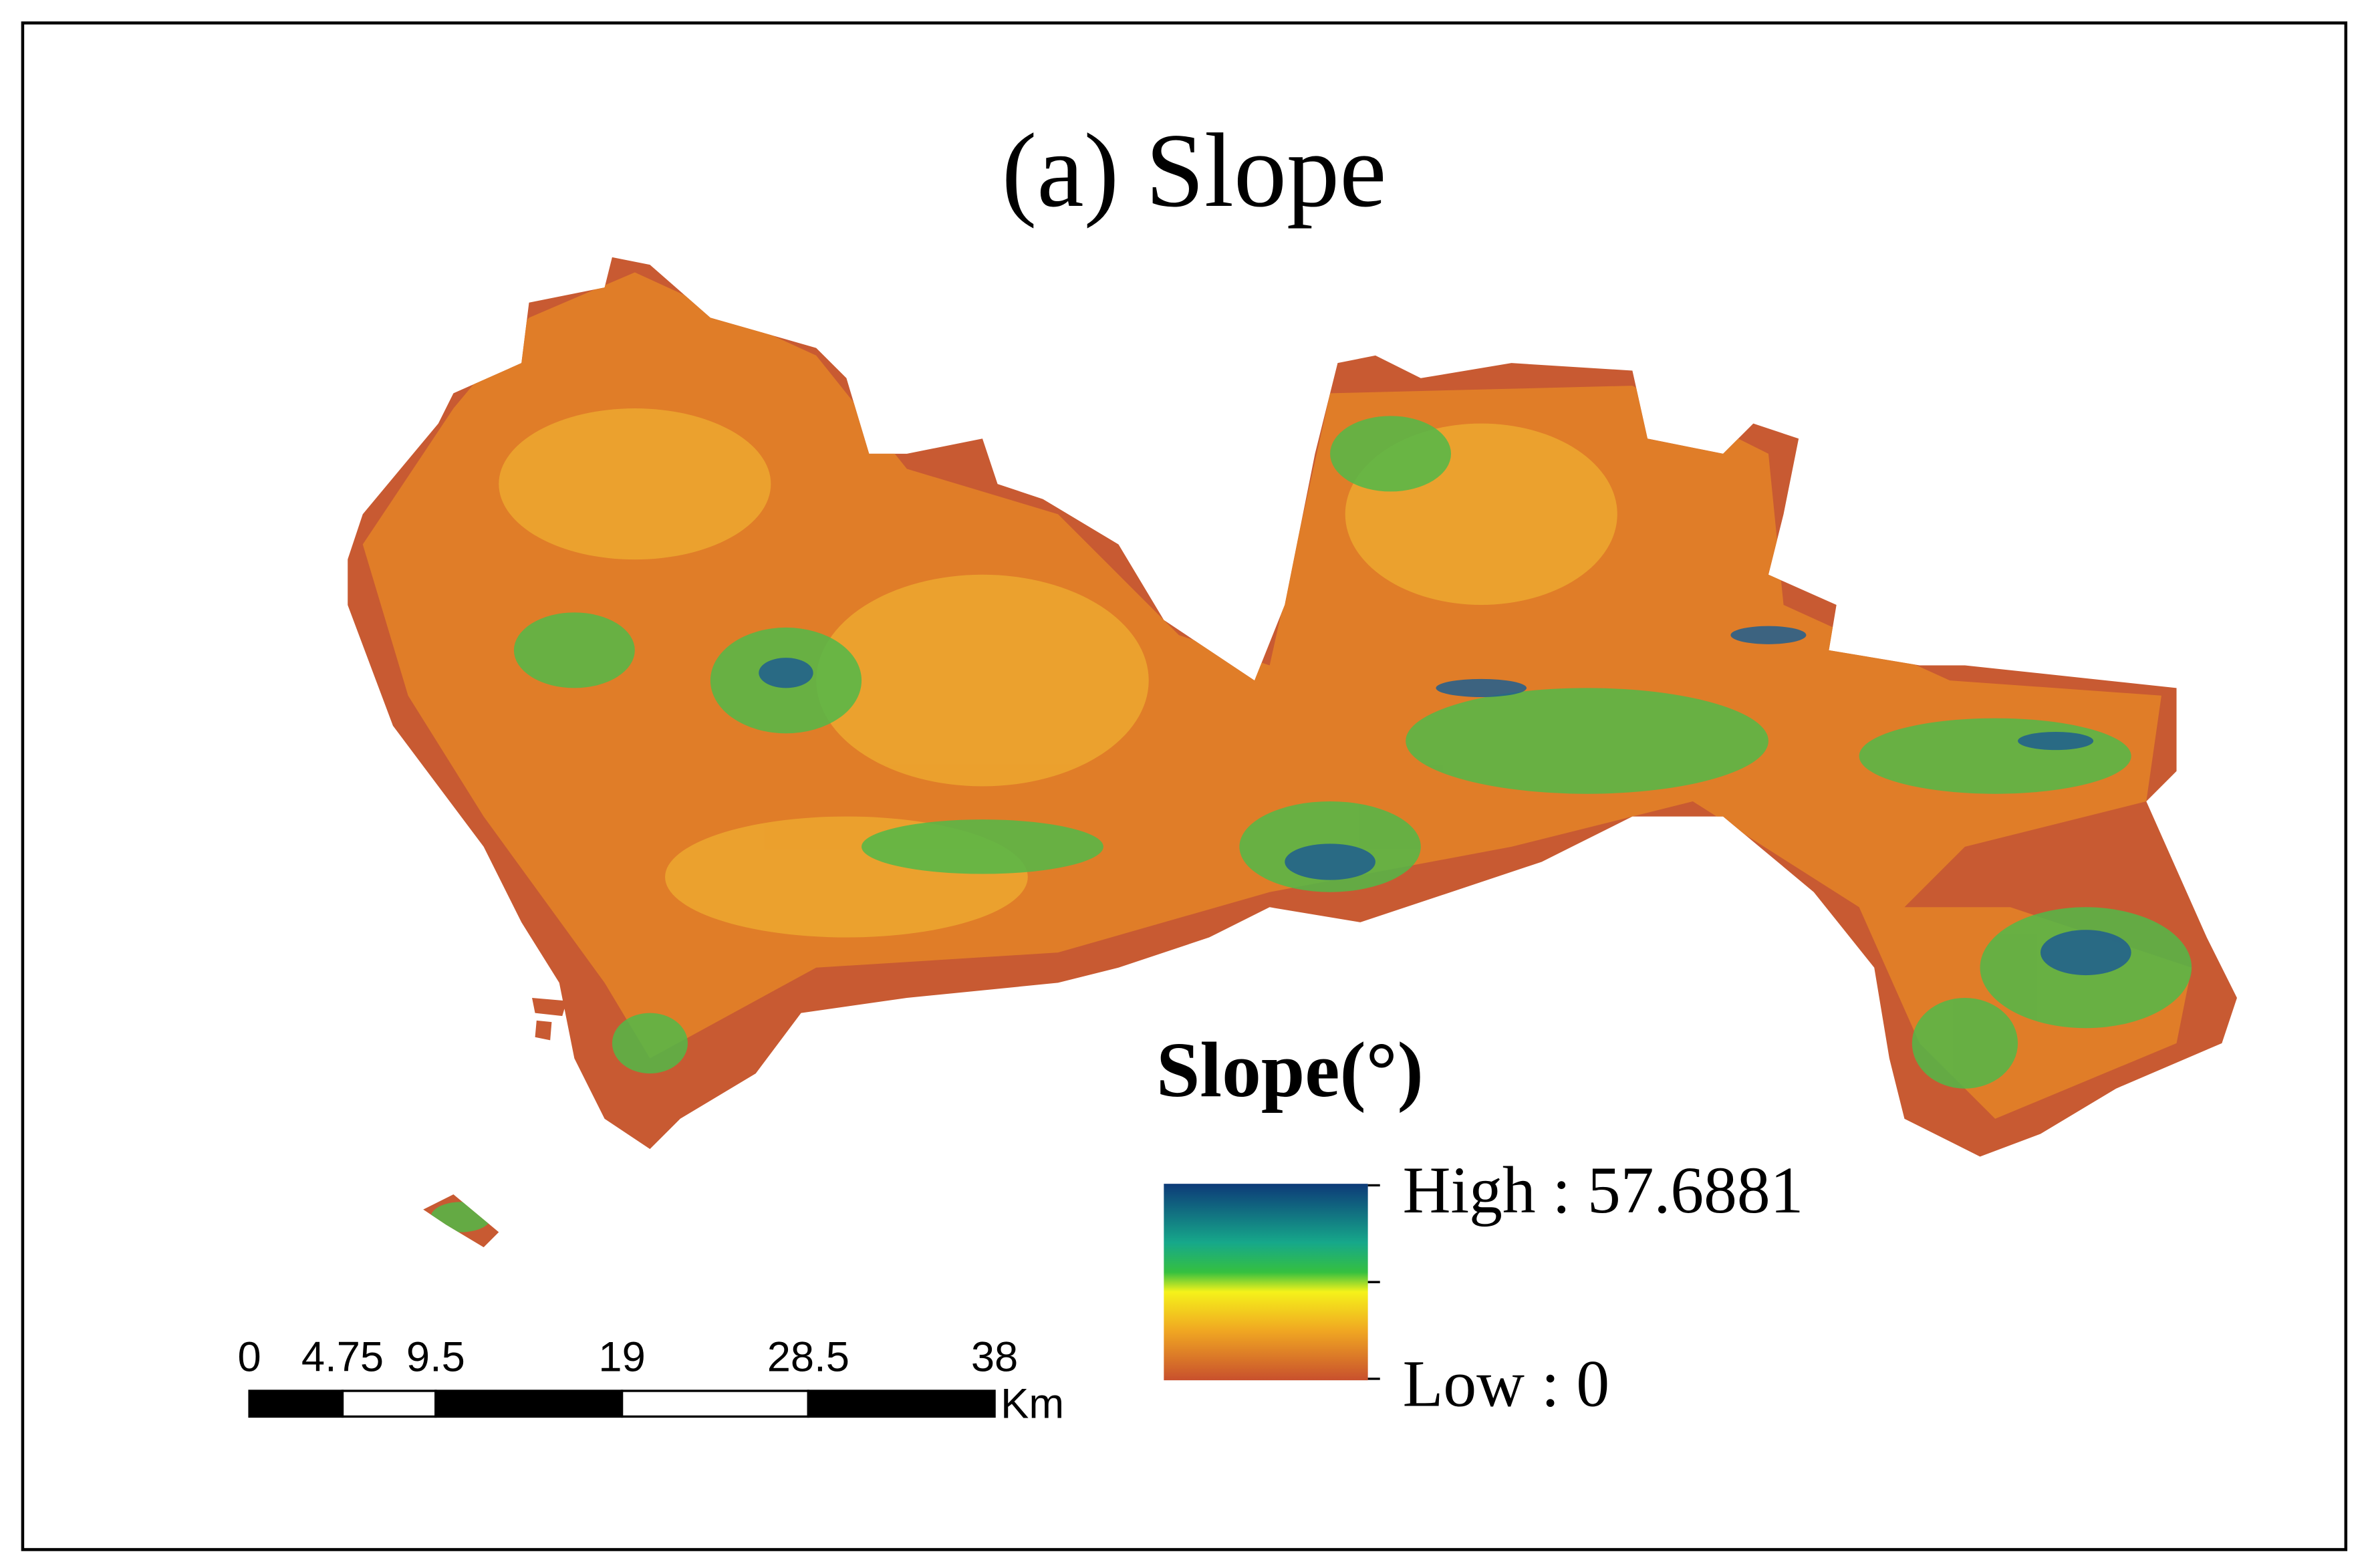  Describe the element at coordinates (1603, 1190) in the screenshot. I see `legend-high: High : 57.6881` at that location.